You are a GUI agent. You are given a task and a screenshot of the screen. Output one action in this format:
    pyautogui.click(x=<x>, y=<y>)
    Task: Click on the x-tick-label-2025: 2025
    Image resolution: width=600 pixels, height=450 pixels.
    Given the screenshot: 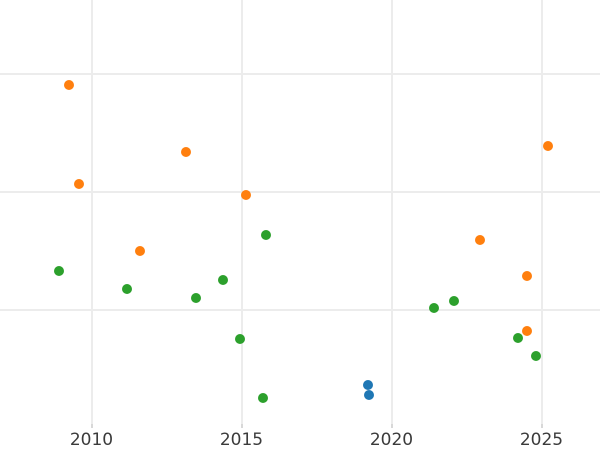 What is the action you would take?
    pyautogui.click(x=541, y=440)
    